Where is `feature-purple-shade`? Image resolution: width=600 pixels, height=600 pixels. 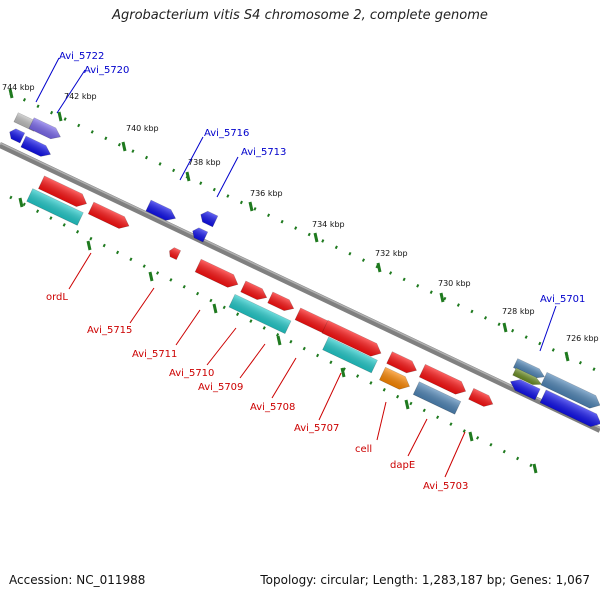 feature-purple-shade is located at coordinates (44, 128).